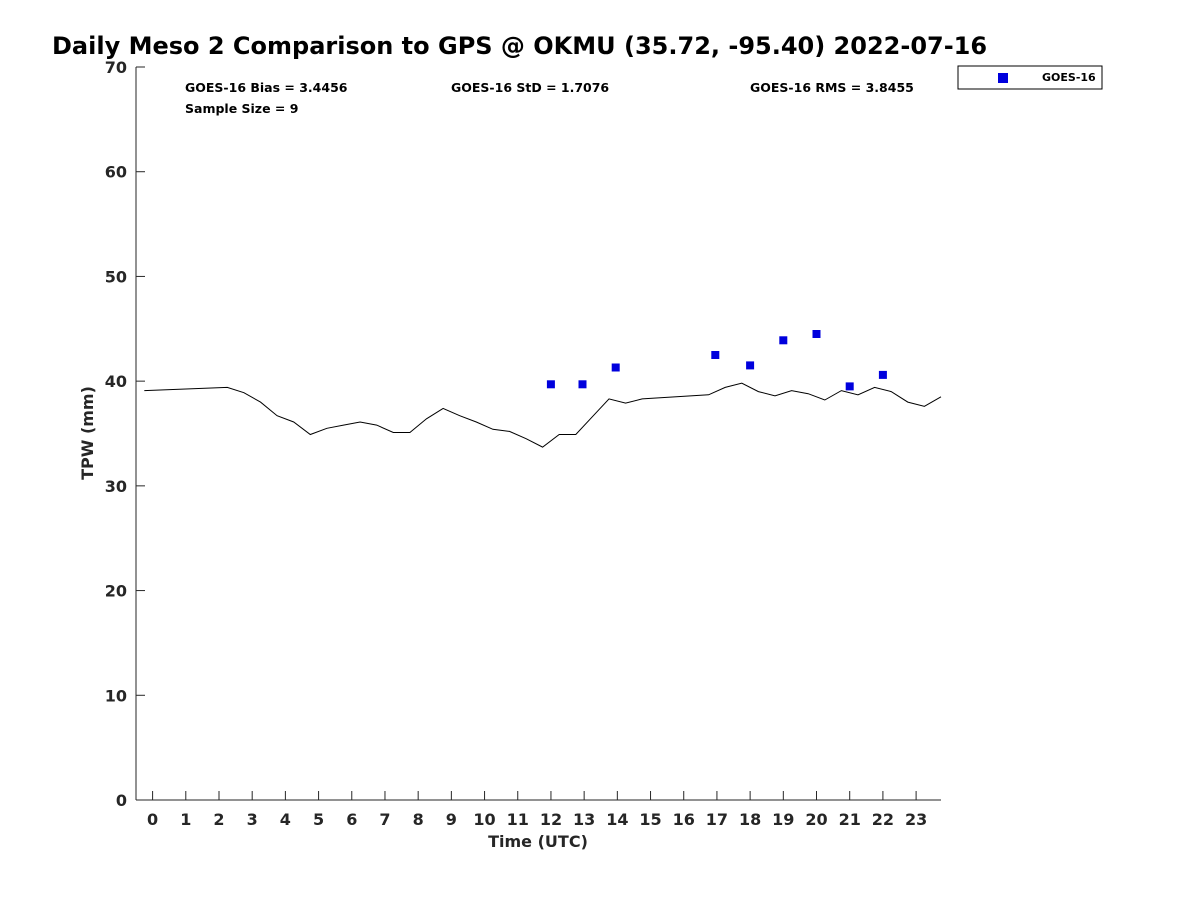 The width and height of the screenshot is (1200, 900). What do you see at coordinates (218, 819) in the screenshot?
I see `x-tick-label: 2` at bounding box center [218, 819].